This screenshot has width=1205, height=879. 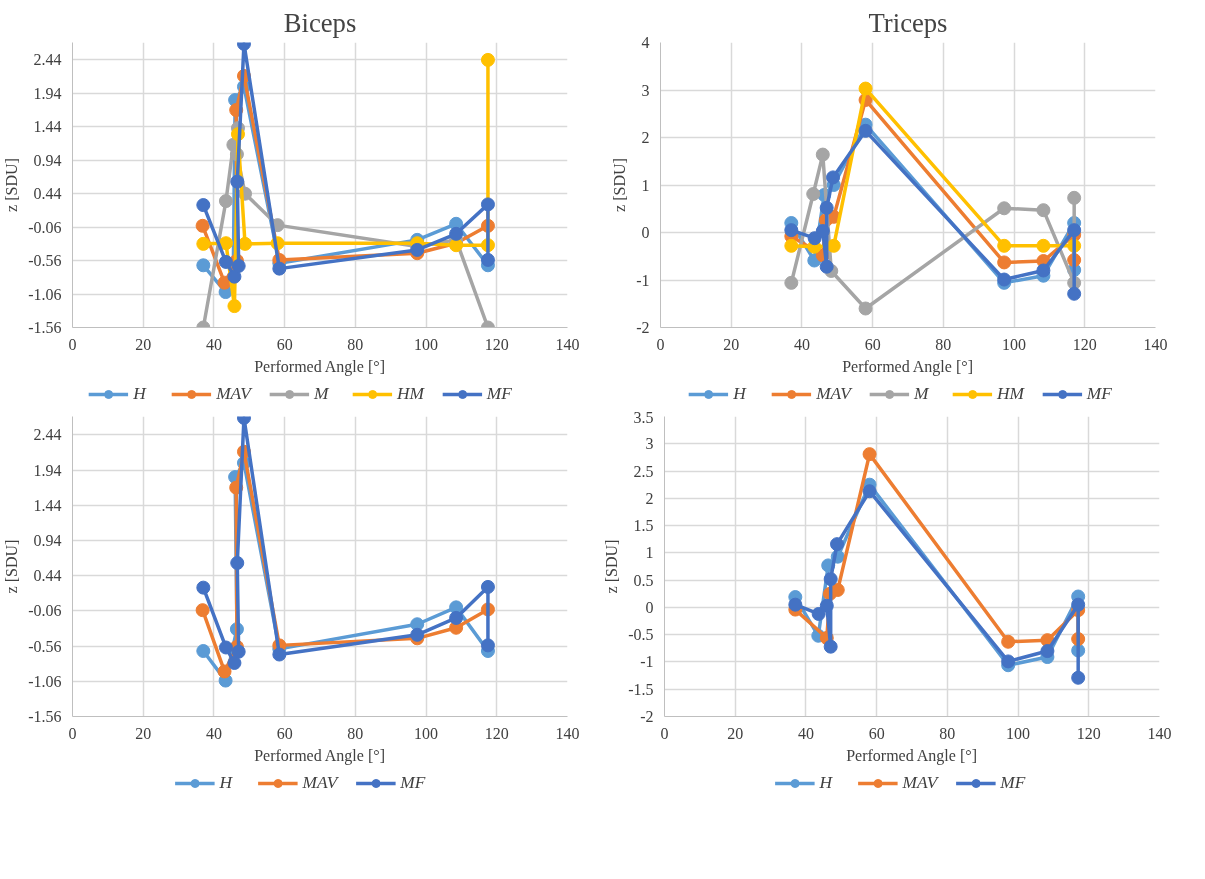 I want to click on y-tick-label: 2.44, so click(x=47, y=60).